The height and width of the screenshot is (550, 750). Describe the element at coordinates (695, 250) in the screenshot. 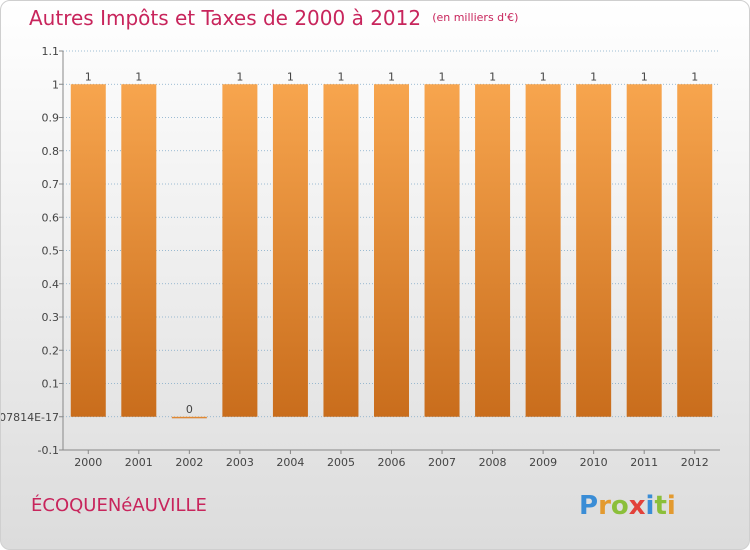

I see `bar-2012` at that location.